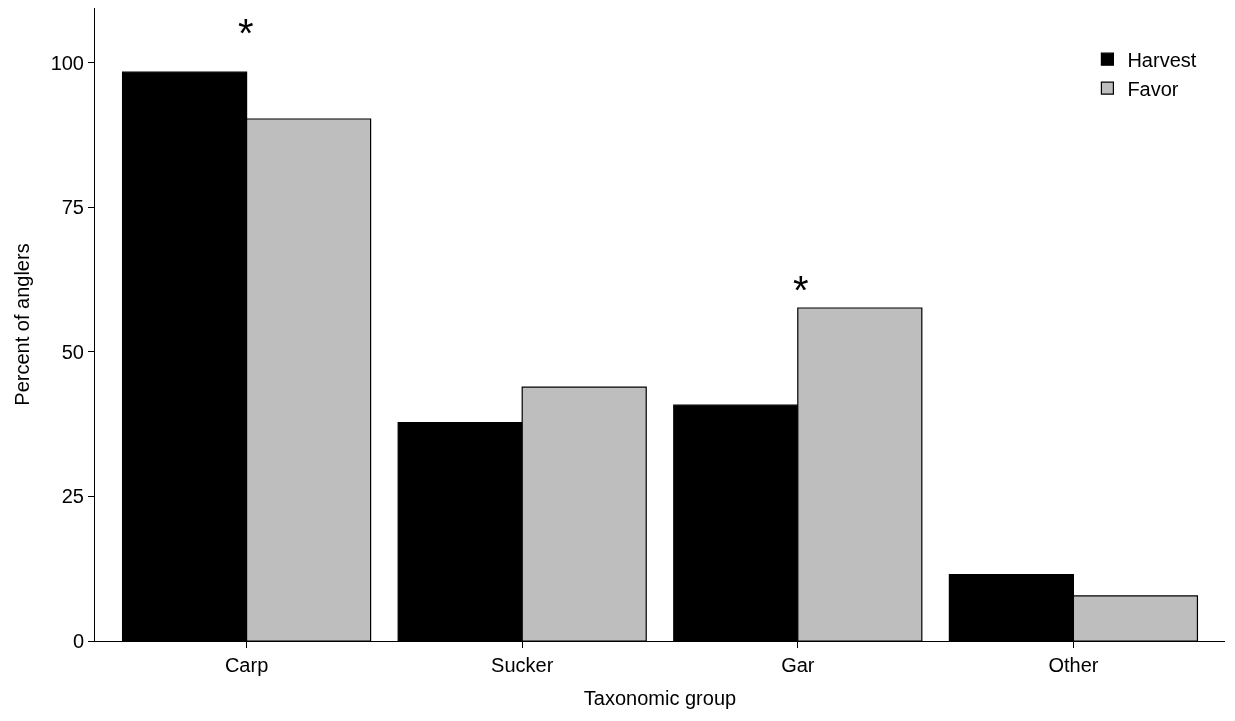 The height and width of the screenshot is (721, 1235). Describe the element at coordinates (522, 665) in the screenshot. I see `x-tick-label: Sucker` at that location.